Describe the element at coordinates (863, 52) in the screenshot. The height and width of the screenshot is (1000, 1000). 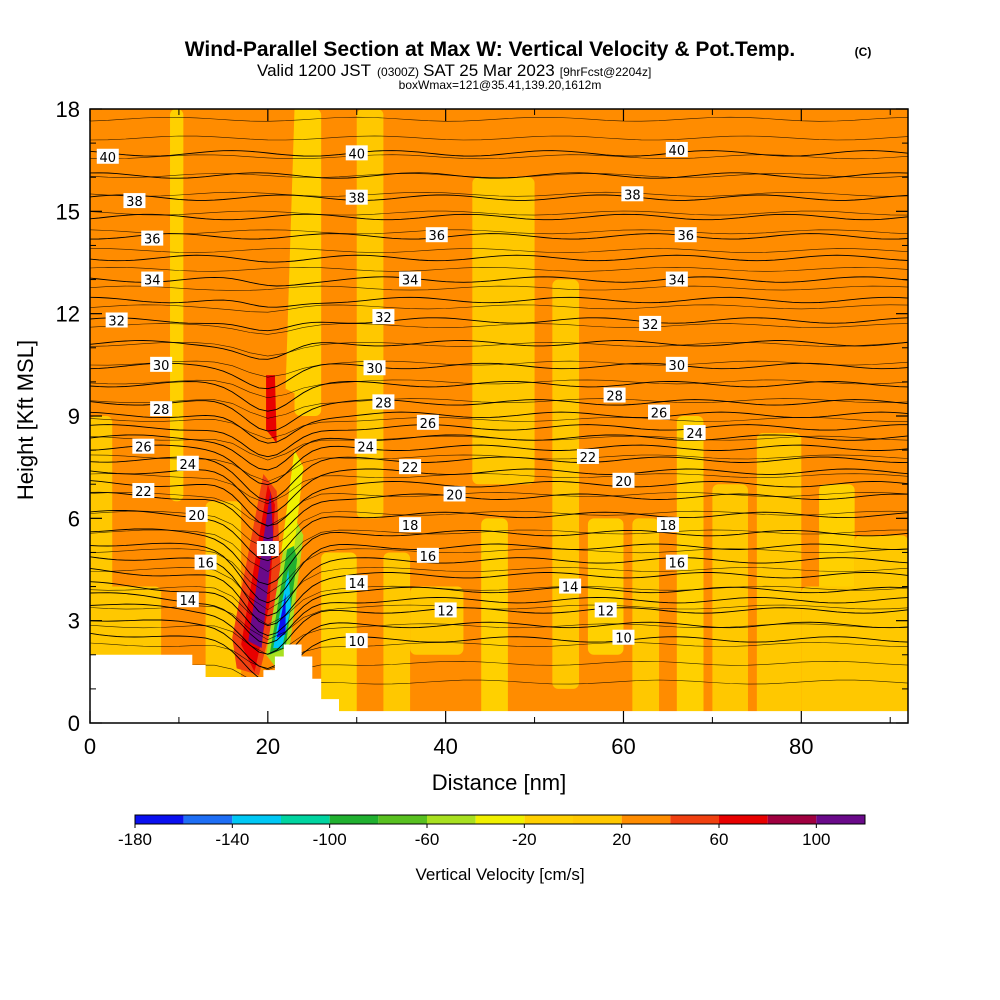
I see `chart-title-suffix: (C)` at that location.